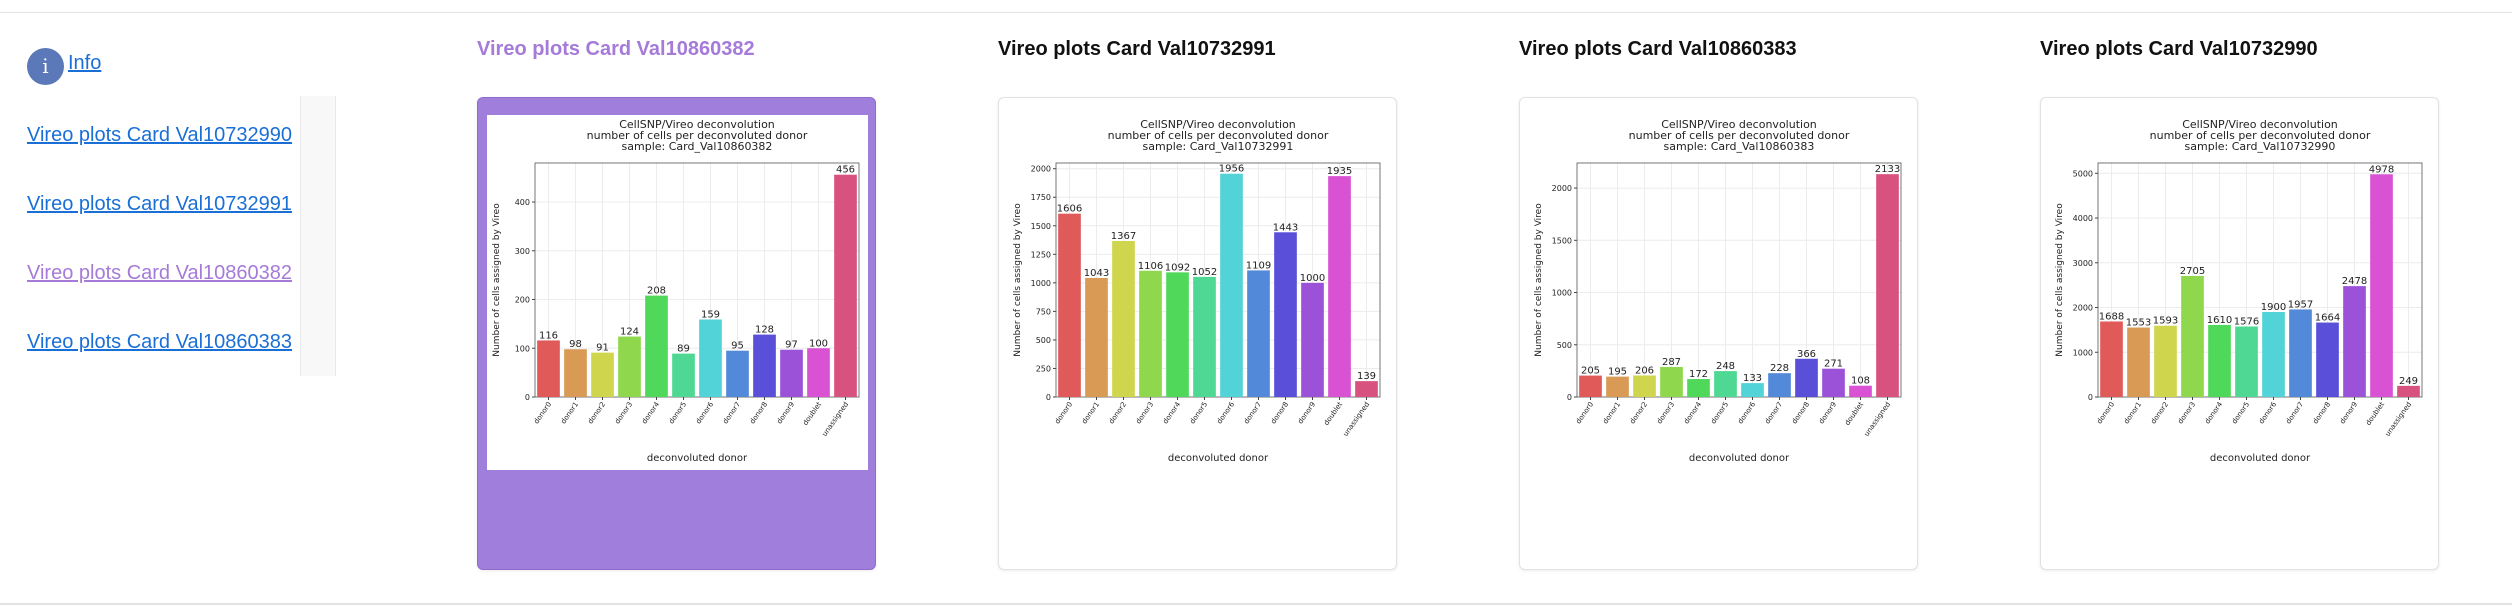 The image size is (2512, 608). What do you see at coordinates (522, 300) in the screenshot?
I see `y-tick-label: 200` at bounding box center [522, 300].